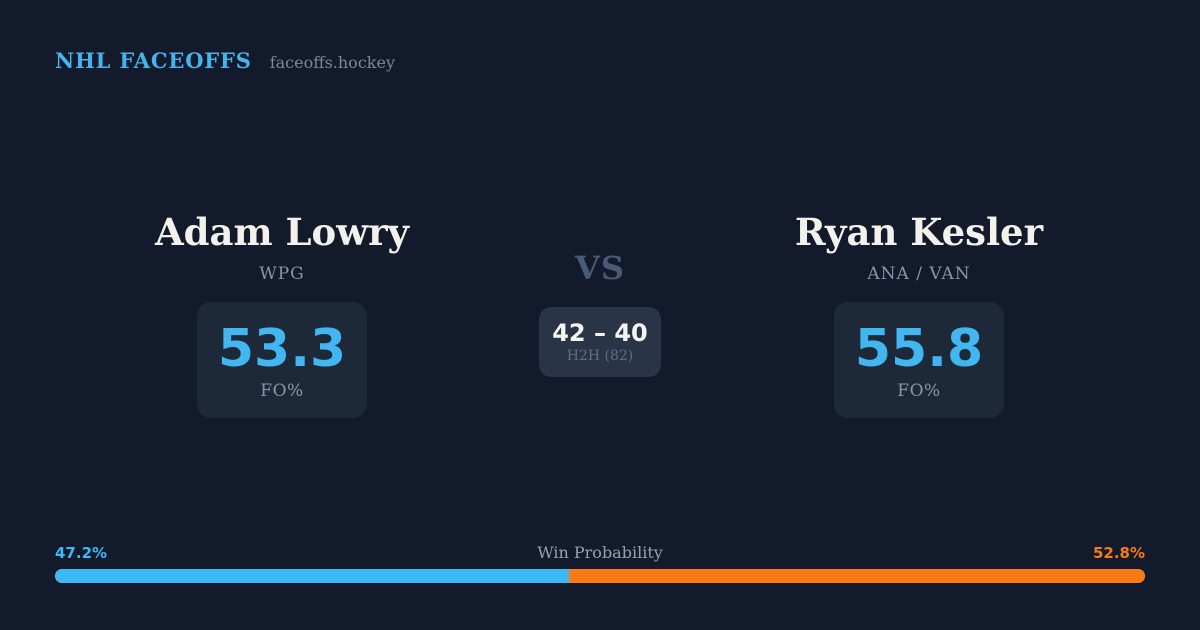 This screenshot has height=630, width=1200. What do you see at coordinates (332, 62) in the screenshot?
I see `site-url: faceoffs.hockey` at bounding box center [332, 62].